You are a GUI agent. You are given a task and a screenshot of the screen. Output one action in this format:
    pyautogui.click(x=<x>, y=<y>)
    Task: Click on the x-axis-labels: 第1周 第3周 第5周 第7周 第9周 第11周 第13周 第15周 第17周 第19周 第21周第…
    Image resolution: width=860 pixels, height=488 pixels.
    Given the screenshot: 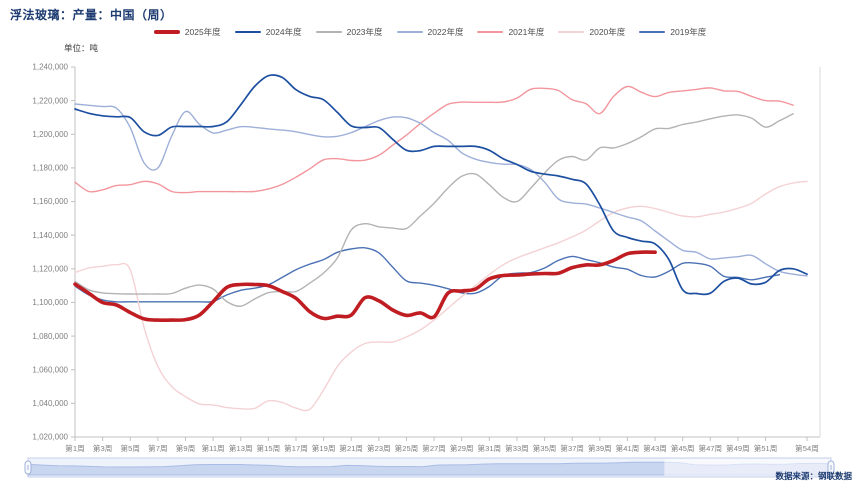 What is the action you would take?
    pyautogui.click(x=442, y=445)
    